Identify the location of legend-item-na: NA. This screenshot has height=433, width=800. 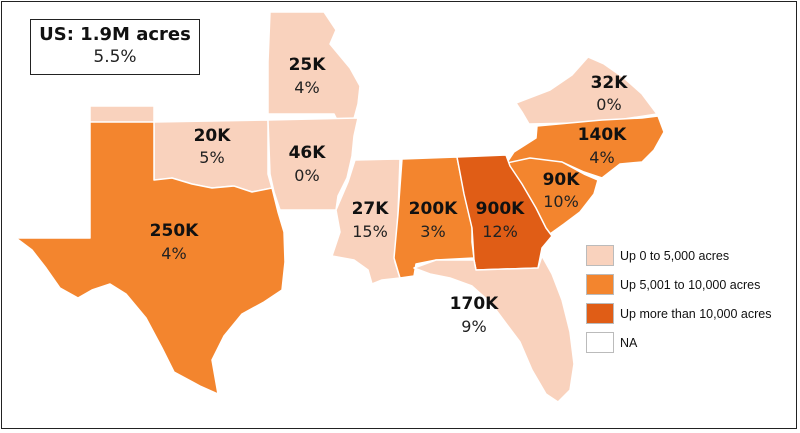
(678, 342).